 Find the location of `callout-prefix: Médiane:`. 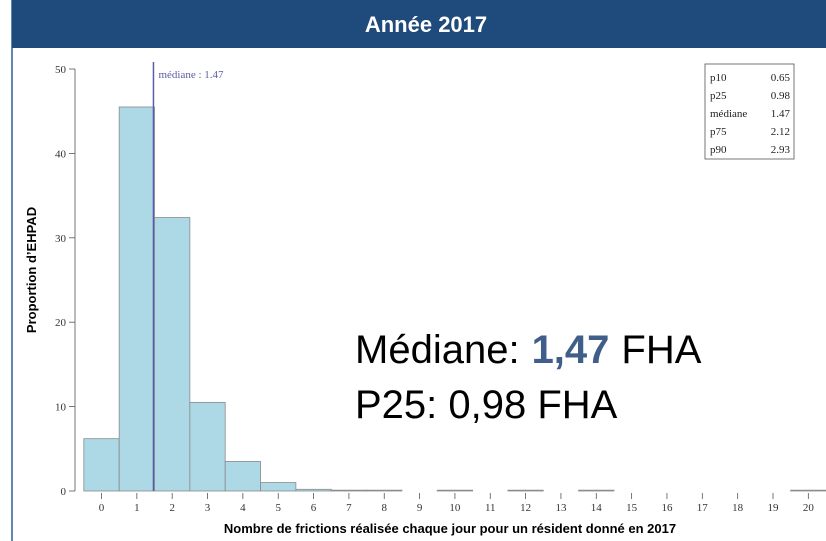

callout-prefix: Médiane: is located at coordinates (437, 350).